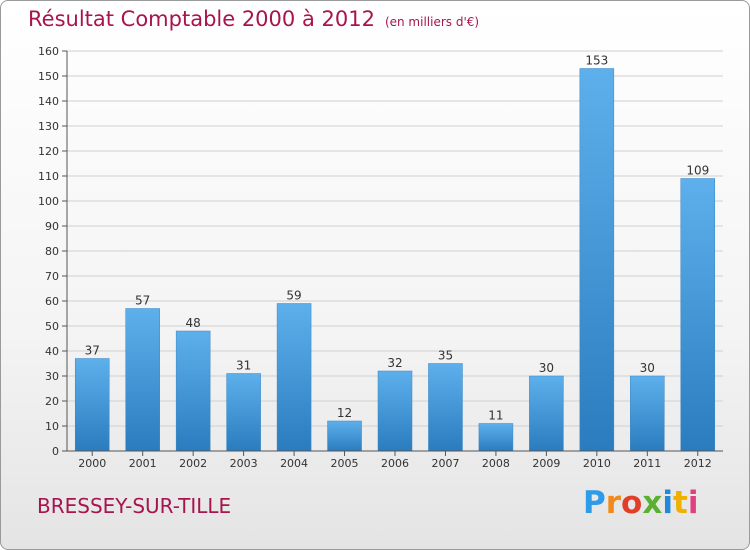 The width and height of the screenshot is (750, 550). Describe the element at coordinates (432, 22) in the screenshot. I see `chart-unit-label: (en milliers d'€)` at that location.